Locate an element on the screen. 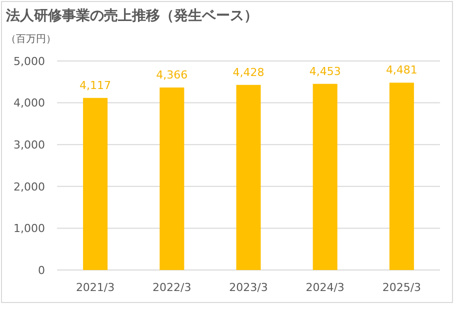 The height and width of the screenshot is (329, 461). data-label: 4,428 is located at coordinates (248, 72).